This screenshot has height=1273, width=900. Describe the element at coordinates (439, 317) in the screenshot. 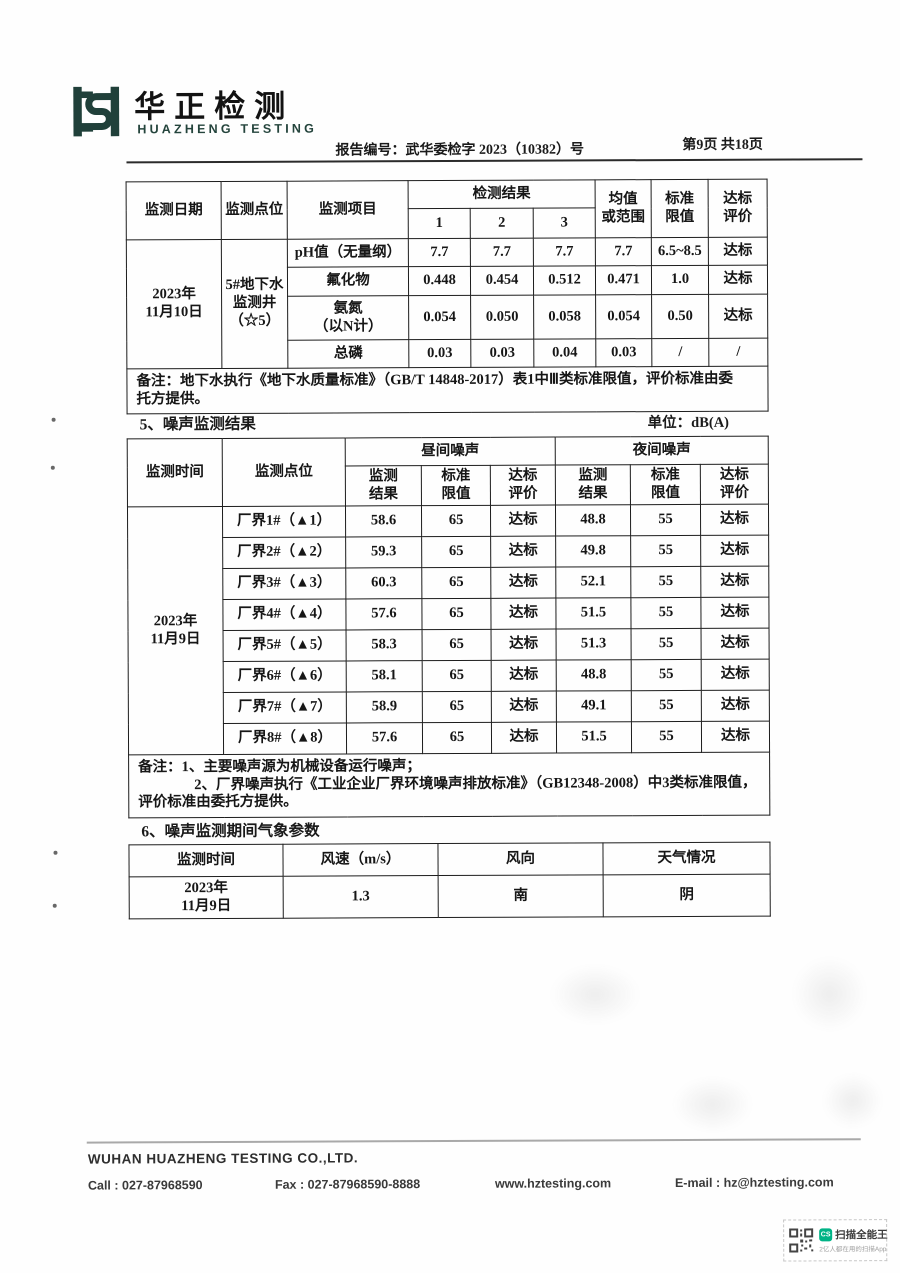

I see `gw-value: 0.054` at that location.